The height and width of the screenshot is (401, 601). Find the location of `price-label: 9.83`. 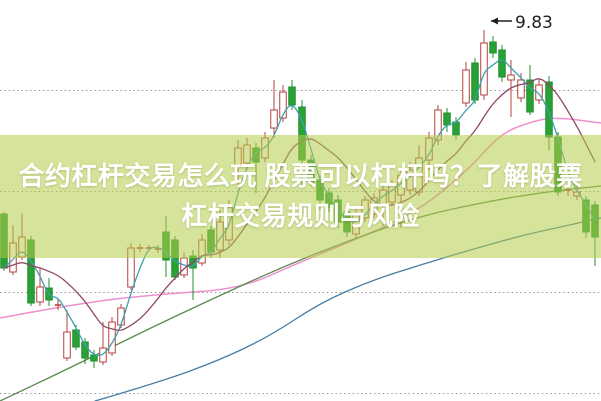

price-label: 9.83 is located at coordinates (534, 23).